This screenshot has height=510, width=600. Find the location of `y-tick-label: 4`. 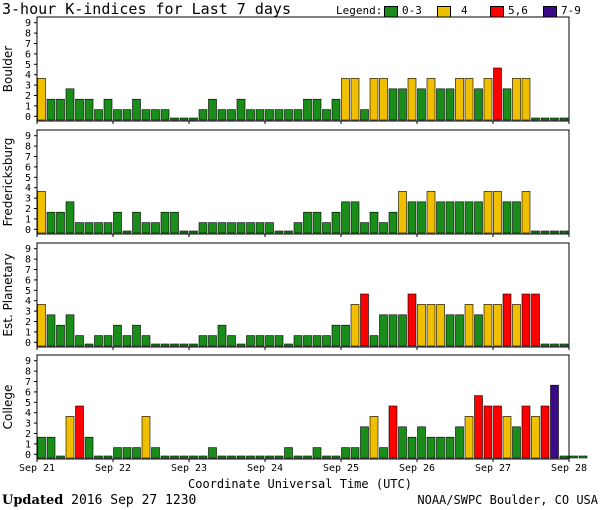

y-tick-label: 4 is located at coordinates (28, 188).